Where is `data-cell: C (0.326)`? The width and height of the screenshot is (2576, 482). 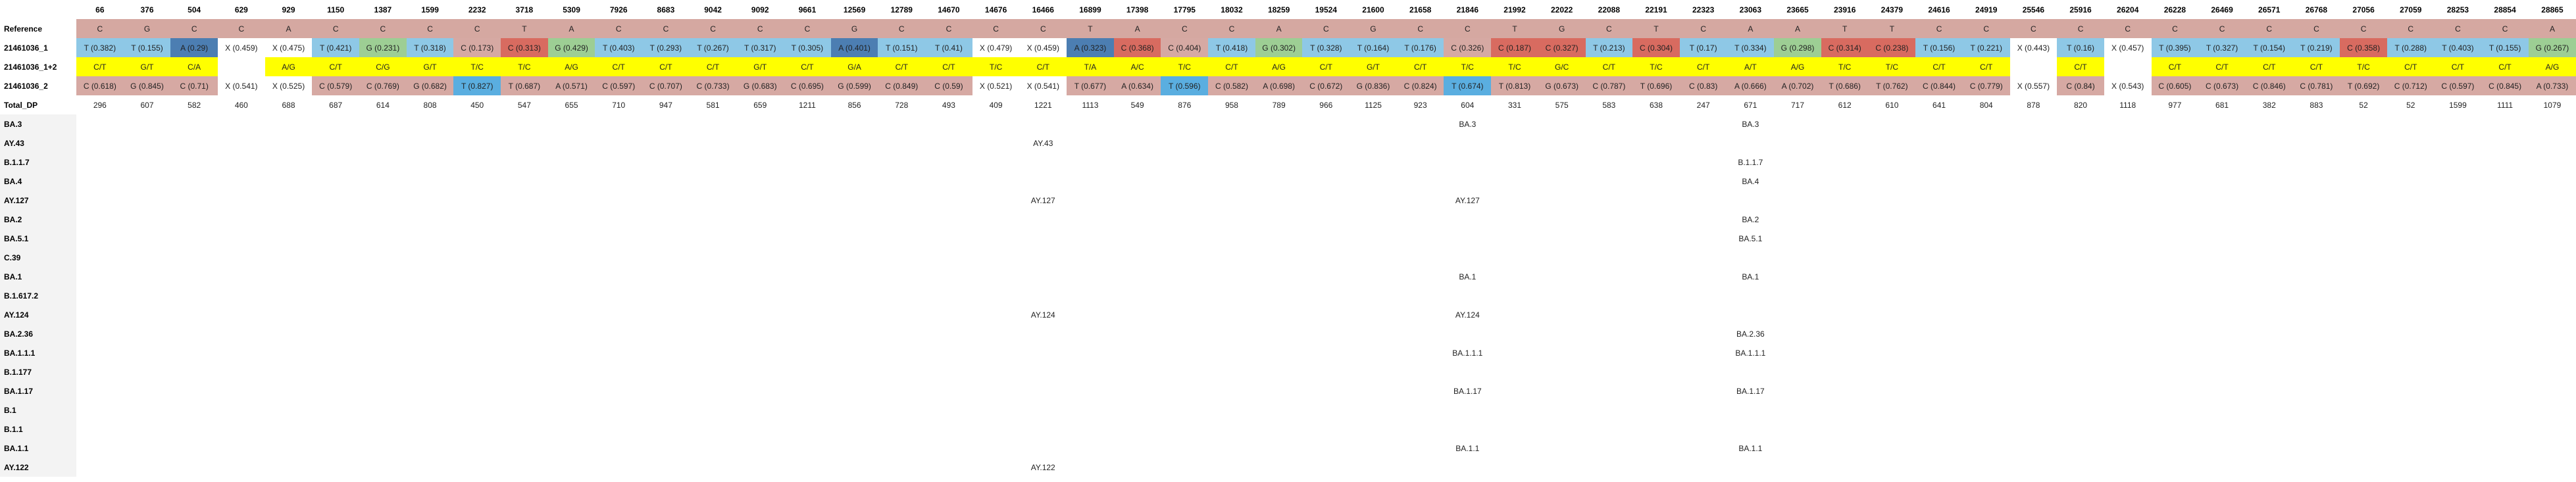 data-cell: C (0.326) is located at coordinates (1468, 47).